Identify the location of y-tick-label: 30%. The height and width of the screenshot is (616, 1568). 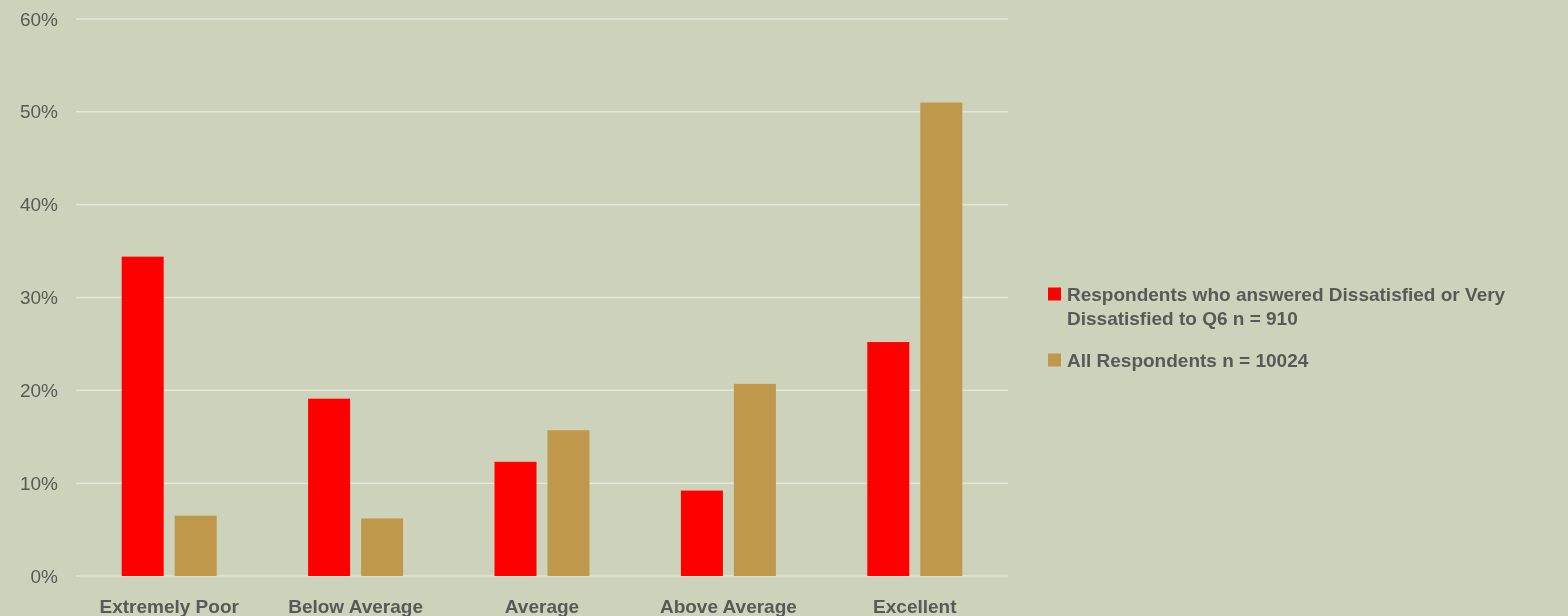
(39, 298).